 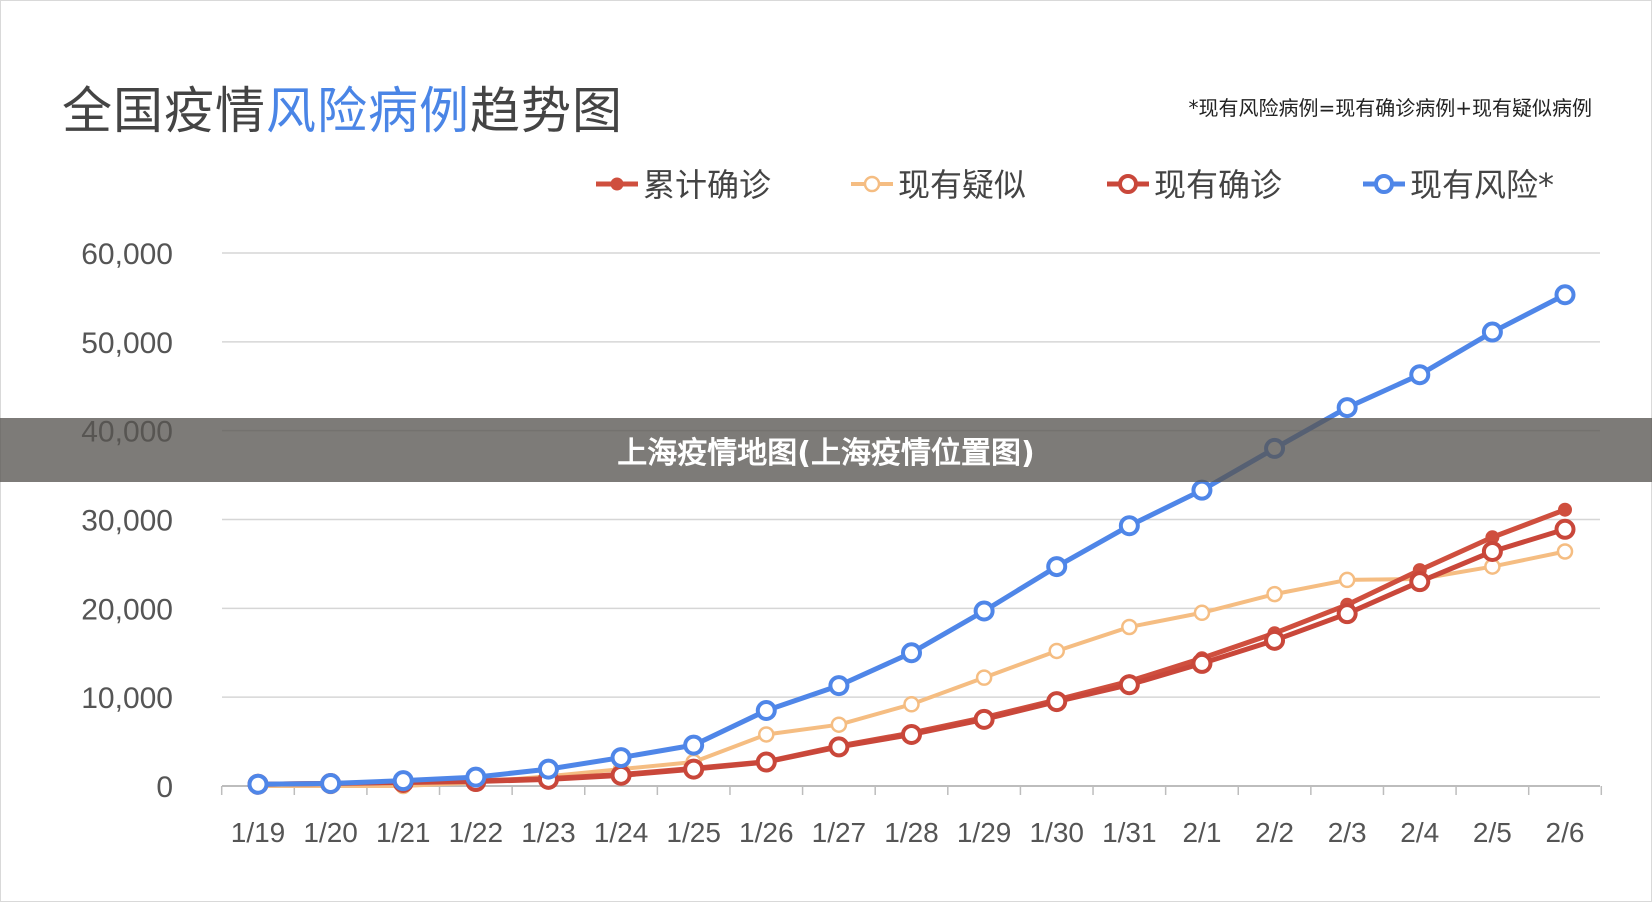 I want to click on x-tick-label: 2/3, so click(x=1347, y=832).